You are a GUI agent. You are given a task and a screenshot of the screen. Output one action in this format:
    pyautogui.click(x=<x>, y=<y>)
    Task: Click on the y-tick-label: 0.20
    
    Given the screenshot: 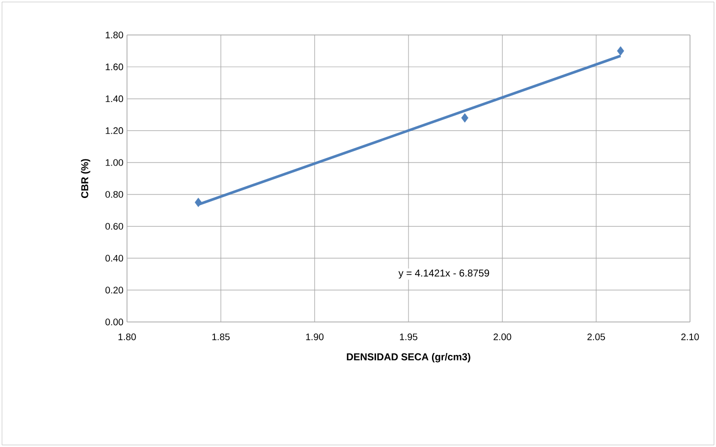 What is the action you would take?
    pyautogui.click(x=114, y=290)
    